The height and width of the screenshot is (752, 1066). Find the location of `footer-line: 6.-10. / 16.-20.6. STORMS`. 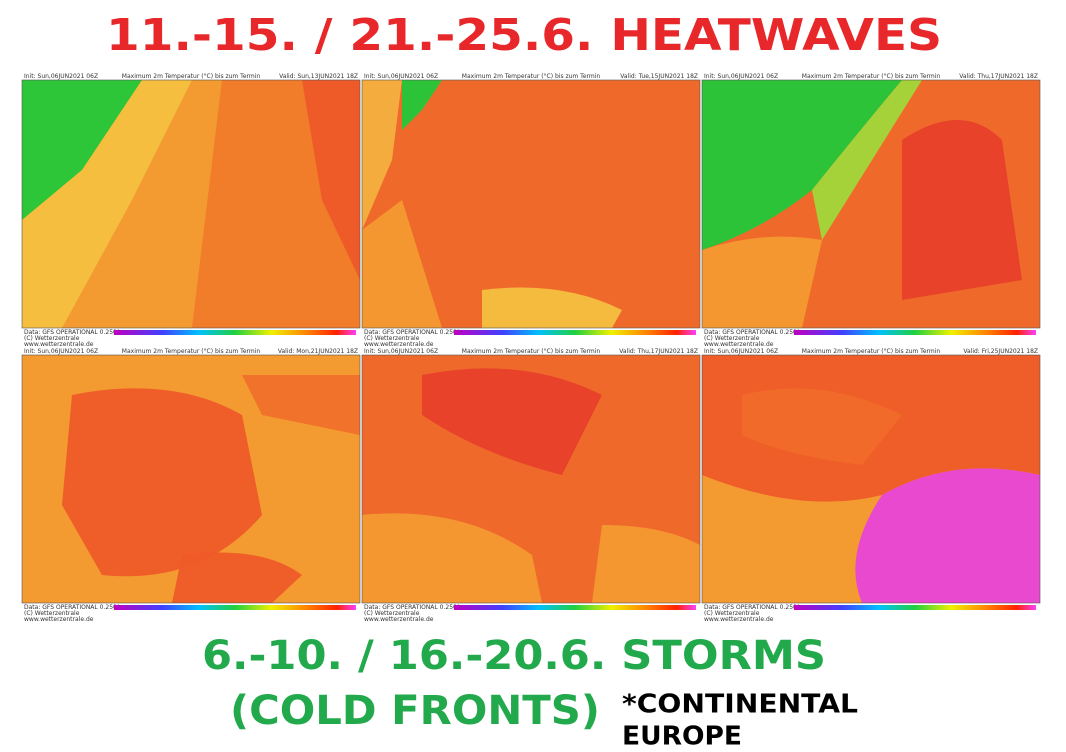

footer-line: 6.-10. / 16.-20.6. STORMS is located at coordinates (514, 656).